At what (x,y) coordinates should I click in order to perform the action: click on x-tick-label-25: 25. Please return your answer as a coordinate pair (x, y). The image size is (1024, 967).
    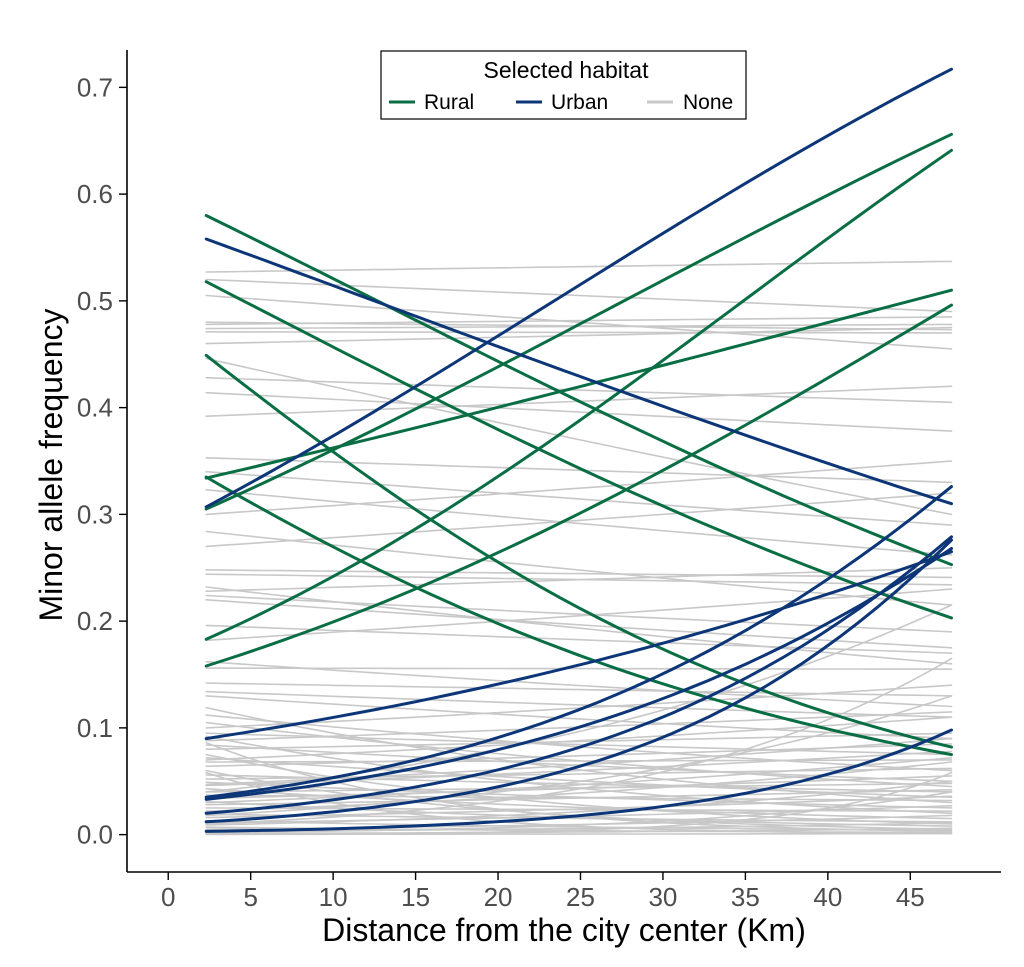
    Looking at the image, I should click on (580, 897).